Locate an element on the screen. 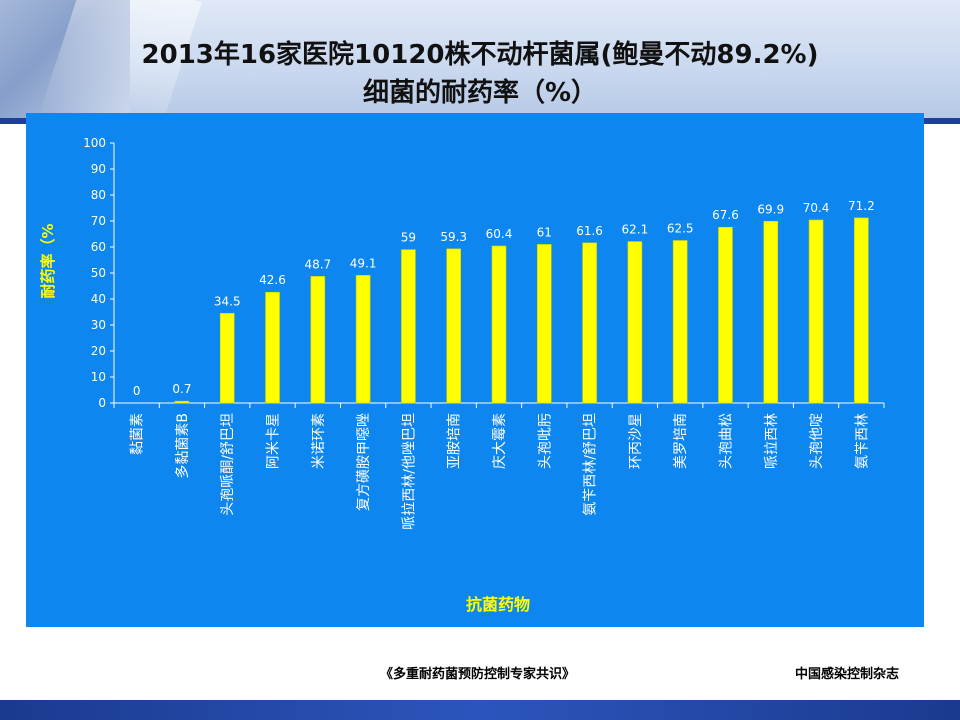  y-tick-label: 30 is located at coordinates (98, 325).